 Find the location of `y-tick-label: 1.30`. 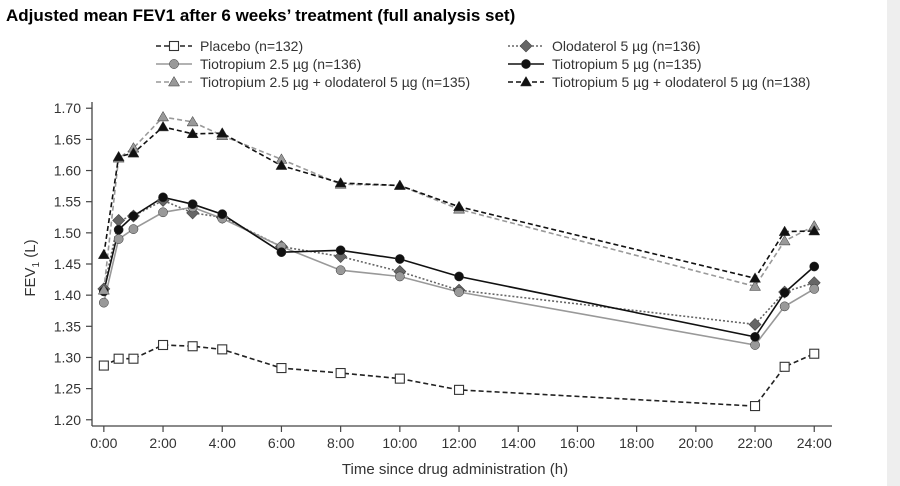

y-tick-label: 1.30 is located at coordinates (67, 357).